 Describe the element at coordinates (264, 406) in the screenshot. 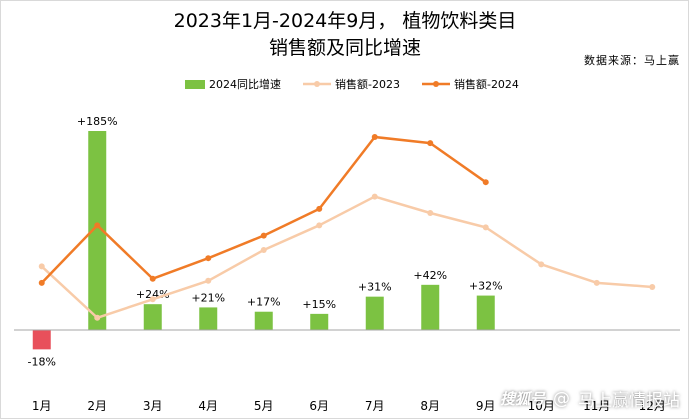

I see `x-tick-label: 5月` at that location.